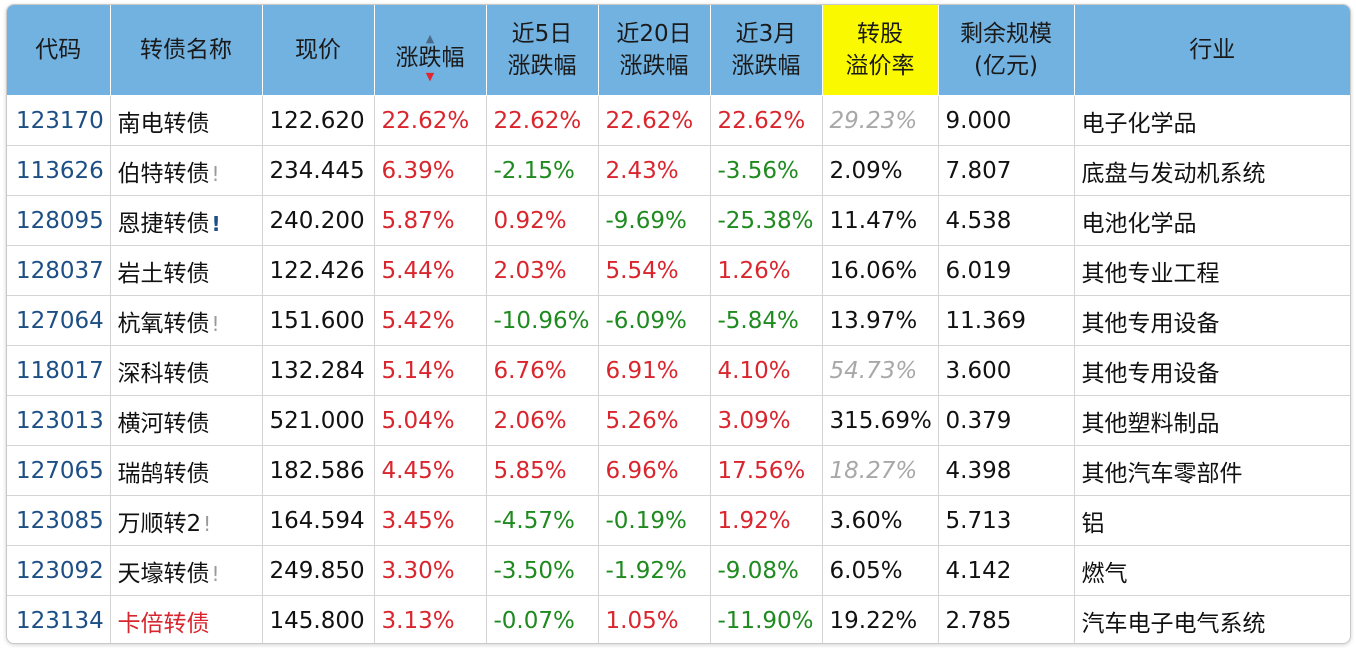 This screenshot has height=648, width=1356. I want to click on bond-name: 杭氧转债, so click(163, 323).